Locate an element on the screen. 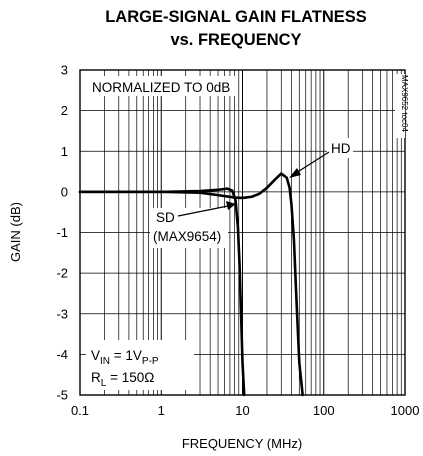 The image size is (423, 456). x-tick-label: 1000 is located at coordinates (405, 410).